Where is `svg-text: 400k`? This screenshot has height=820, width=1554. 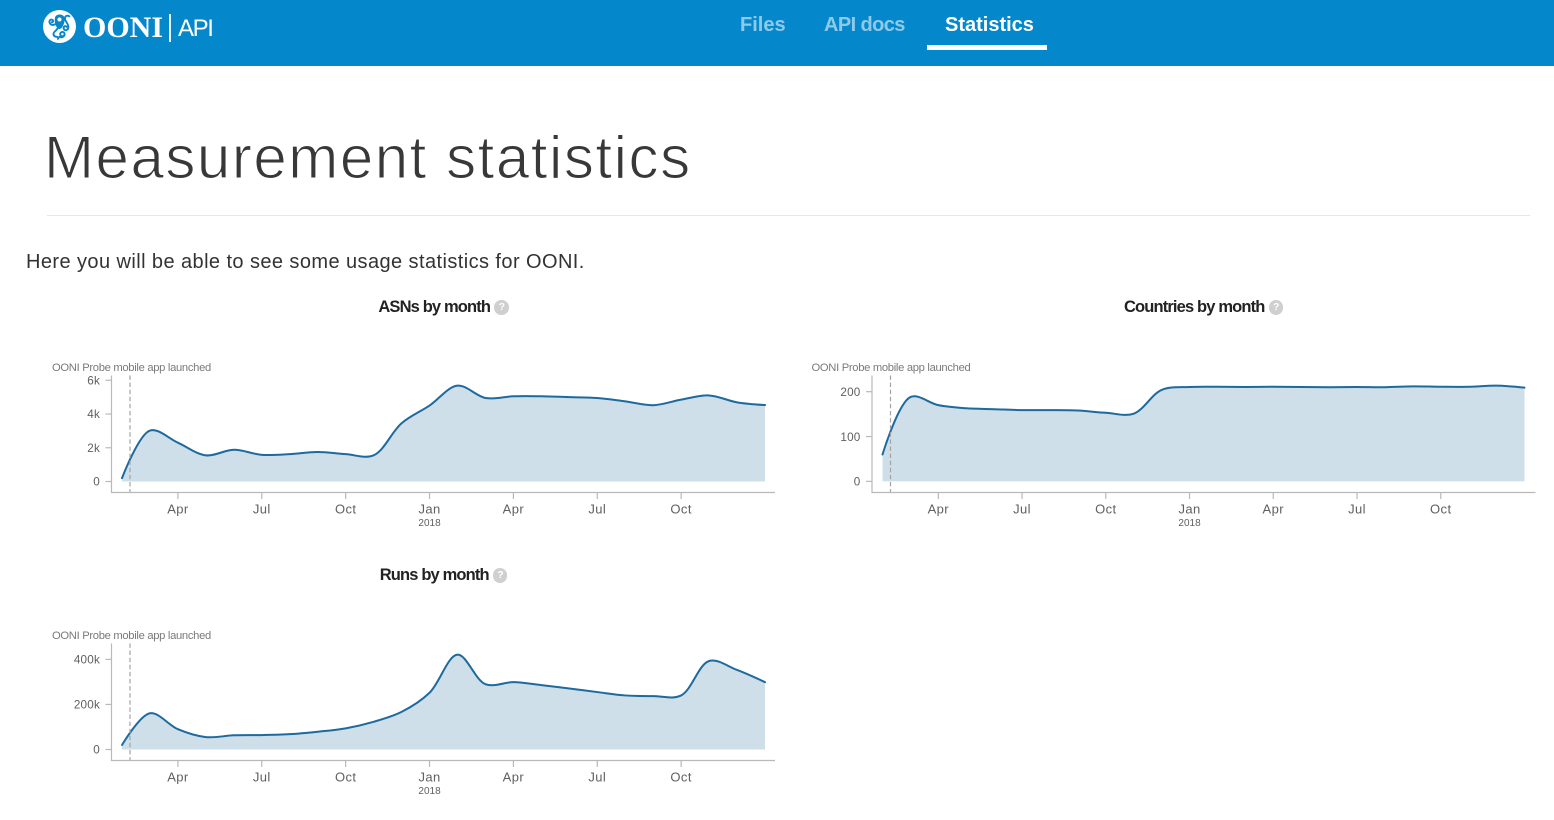
svg-text: 400k is located at coordinates (87, 660).